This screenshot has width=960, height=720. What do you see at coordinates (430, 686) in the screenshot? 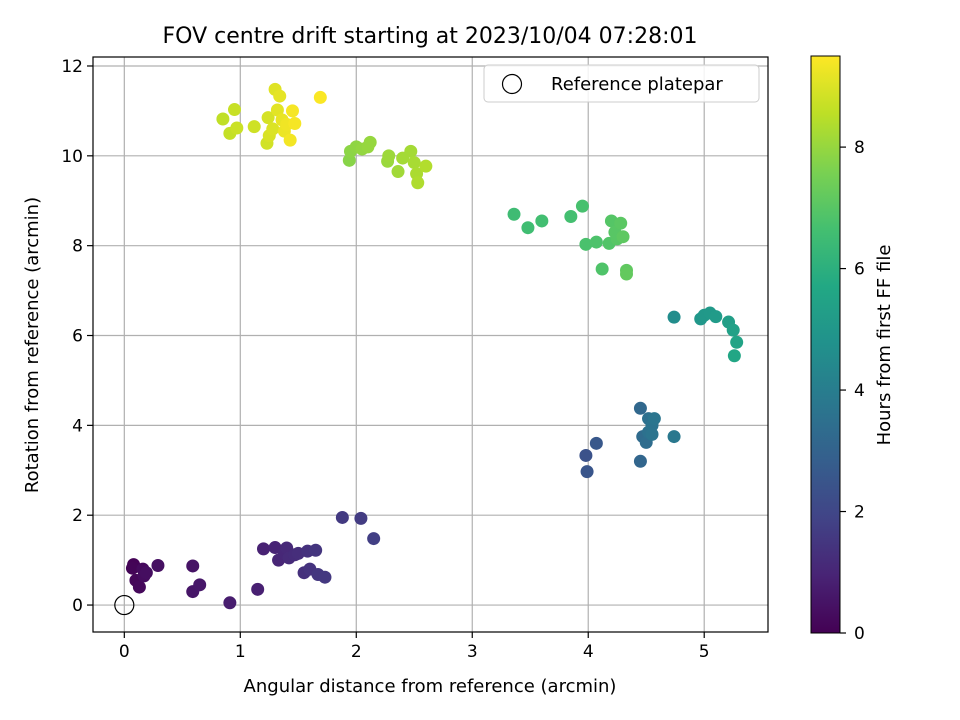
I see `x-axis-label: Angular distance from reference (arcmin)` at bounding box center [430, 686].